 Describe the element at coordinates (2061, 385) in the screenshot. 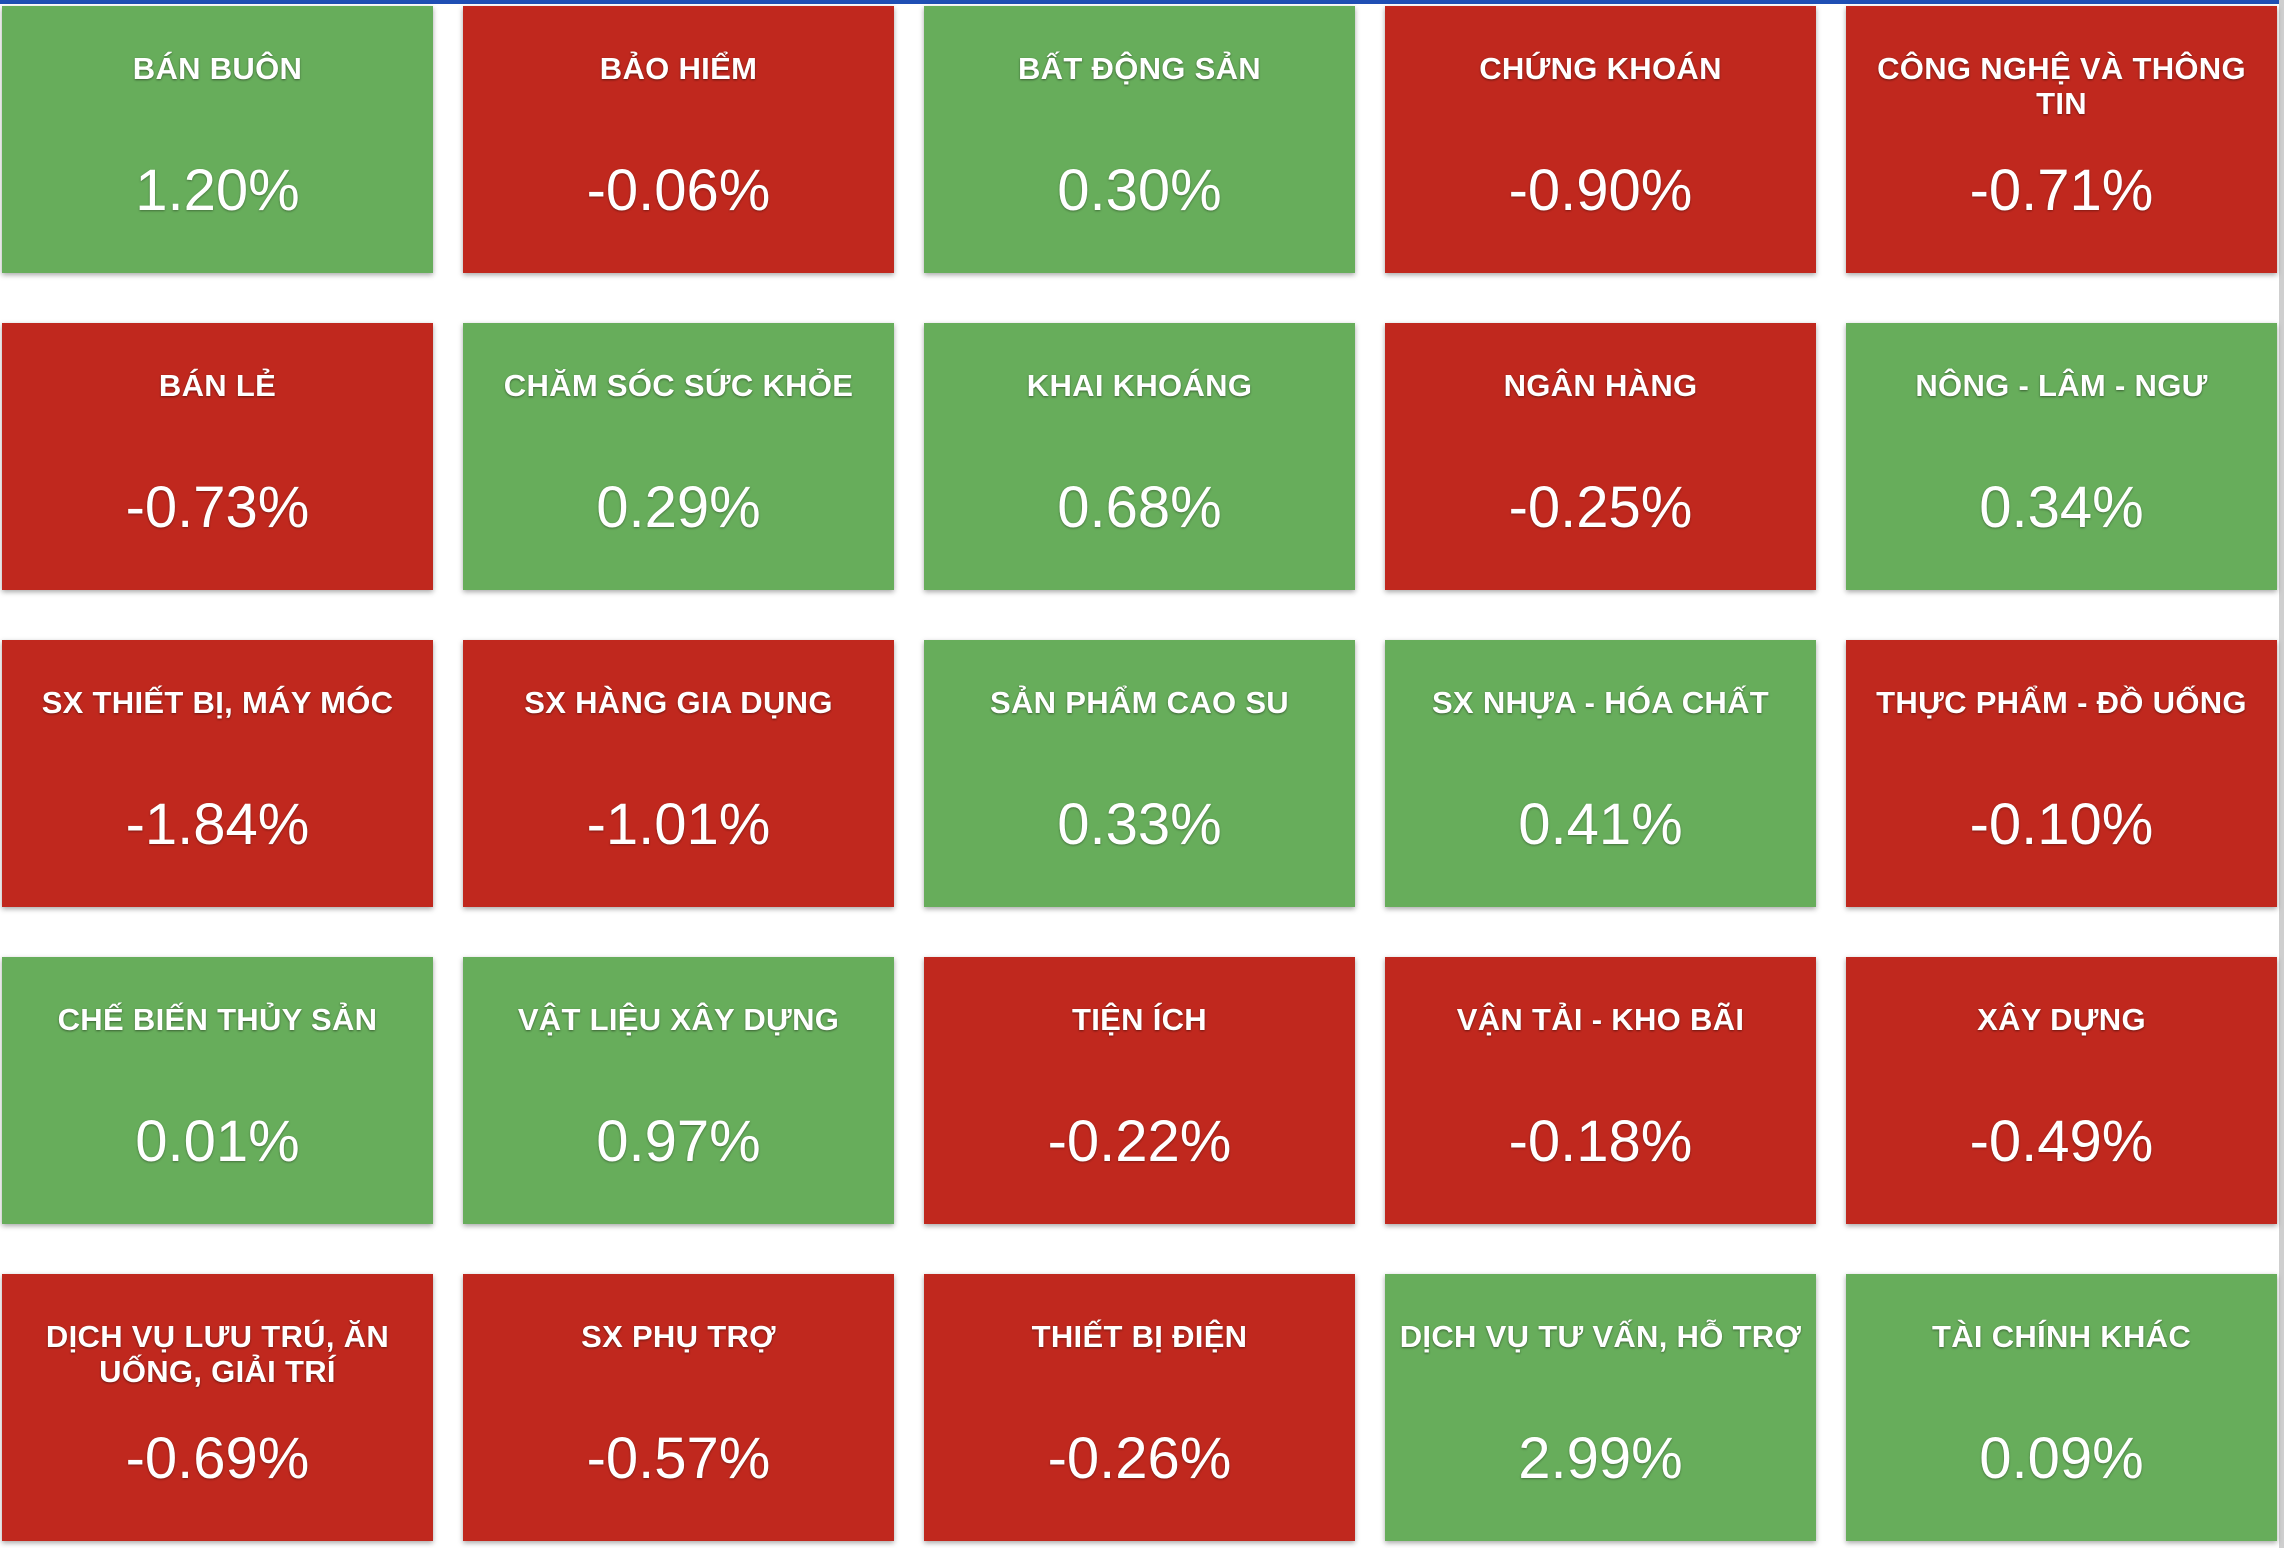

I see `sector-name: NÔNG - LÂM - NGƯ` at that location.